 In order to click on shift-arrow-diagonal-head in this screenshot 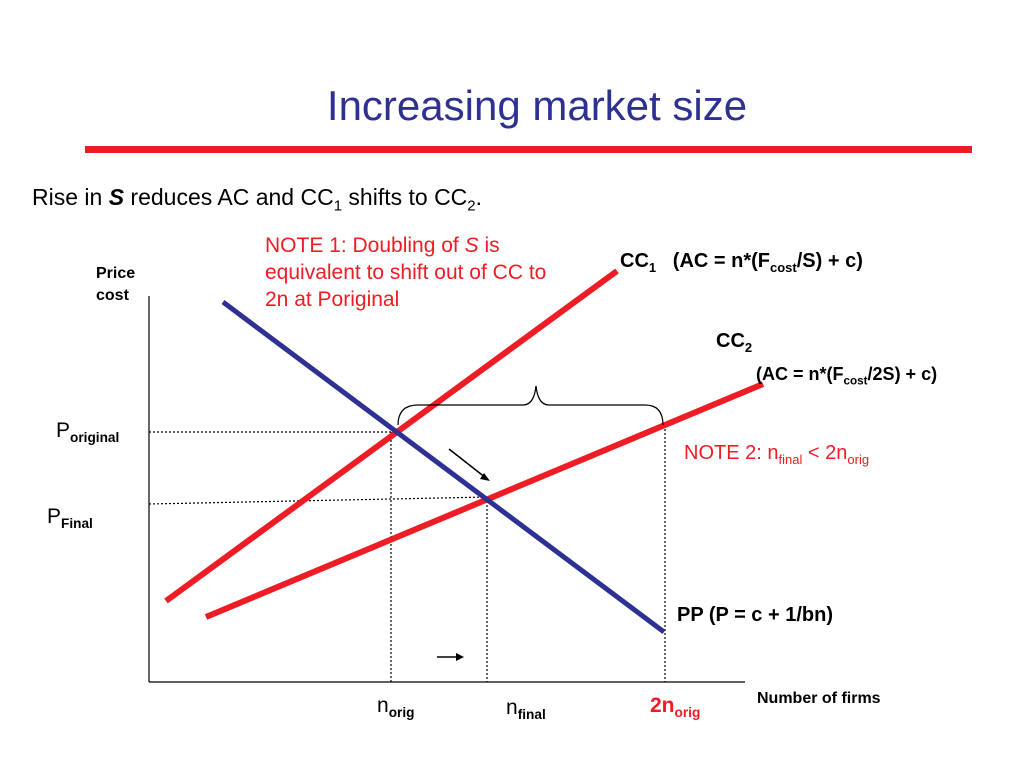, I will do `click(485, 477)`.